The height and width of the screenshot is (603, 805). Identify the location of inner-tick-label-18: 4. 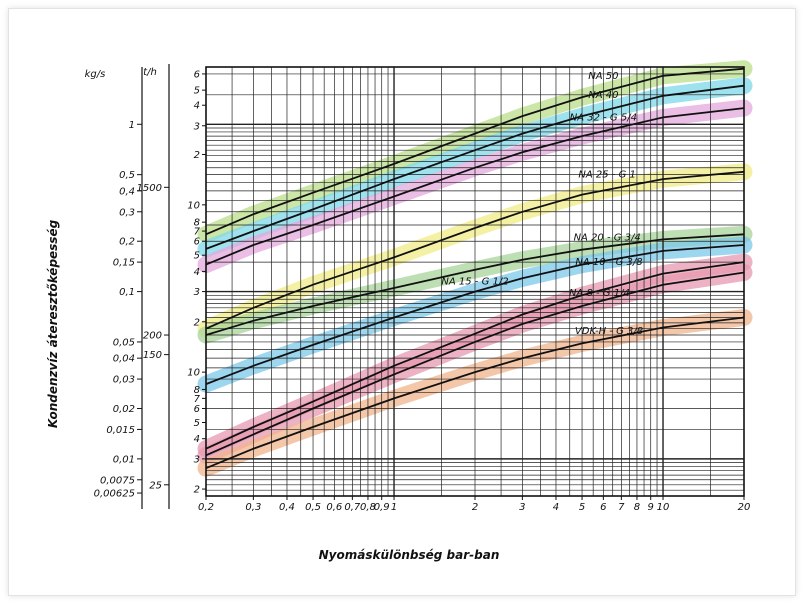
(197, 439).